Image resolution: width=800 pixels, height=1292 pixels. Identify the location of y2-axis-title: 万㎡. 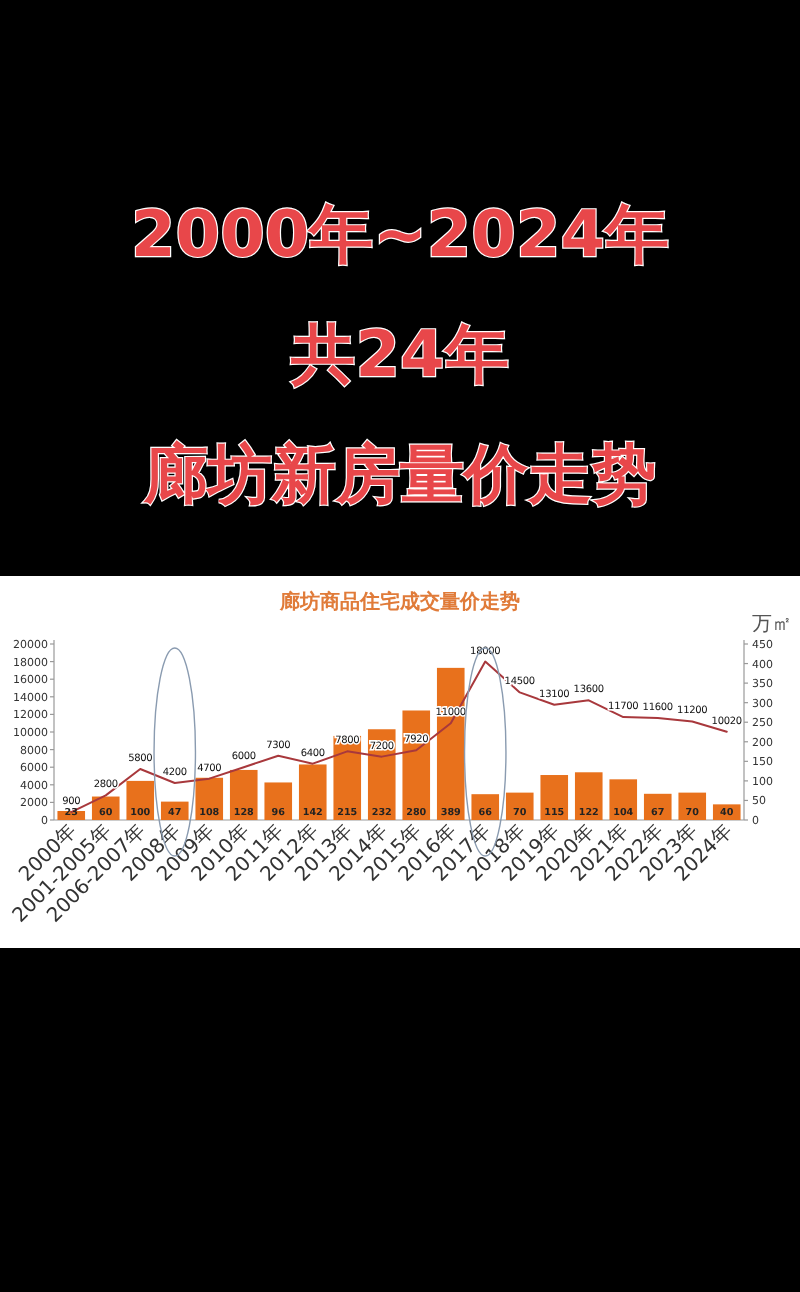
(772, 625).